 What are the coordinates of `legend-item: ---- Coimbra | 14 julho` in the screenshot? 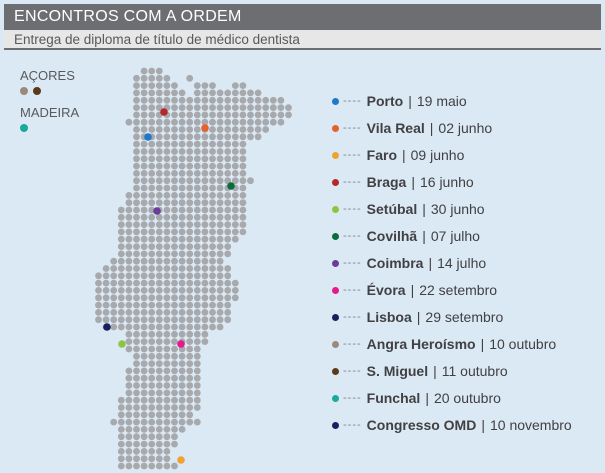 It's located at (409, 263).